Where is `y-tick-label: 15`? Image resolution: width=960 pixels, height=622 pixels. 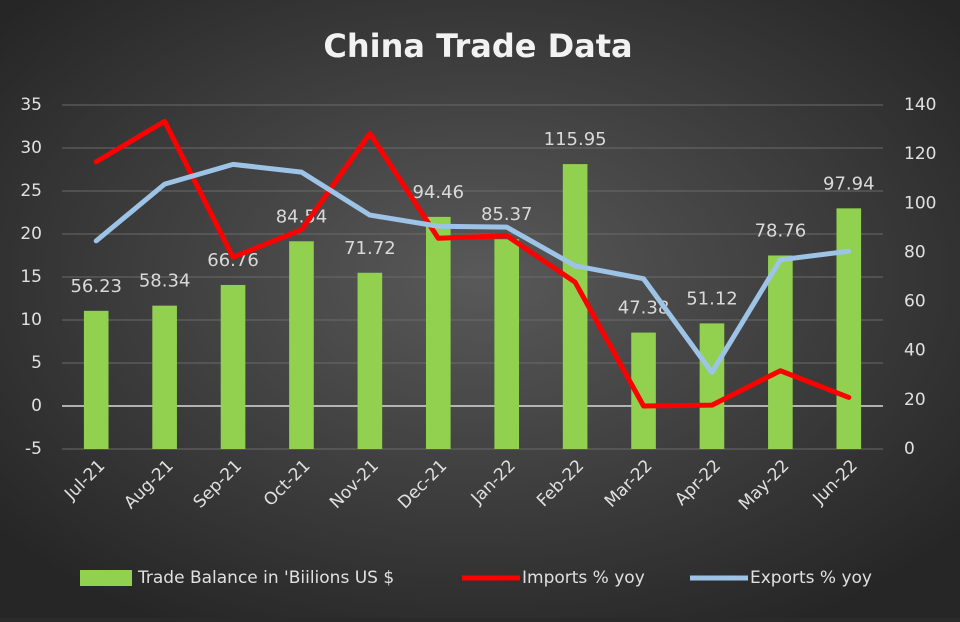
y-tick-label: 15 is located at coordinates (31, 277).